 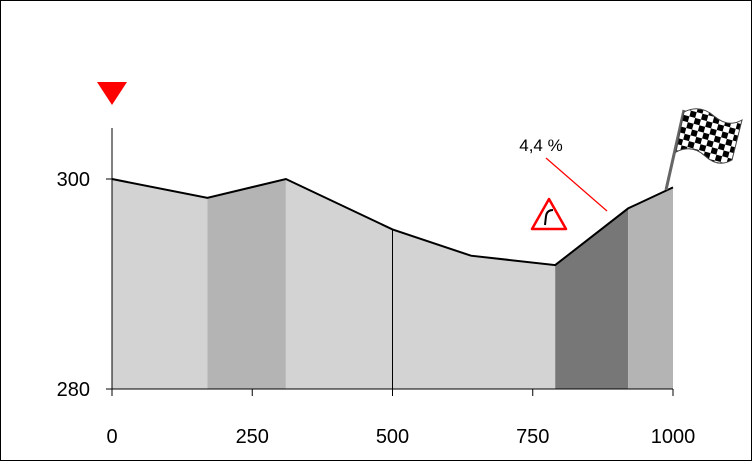 I want to click on profile-line, so click(x=392, y=222).